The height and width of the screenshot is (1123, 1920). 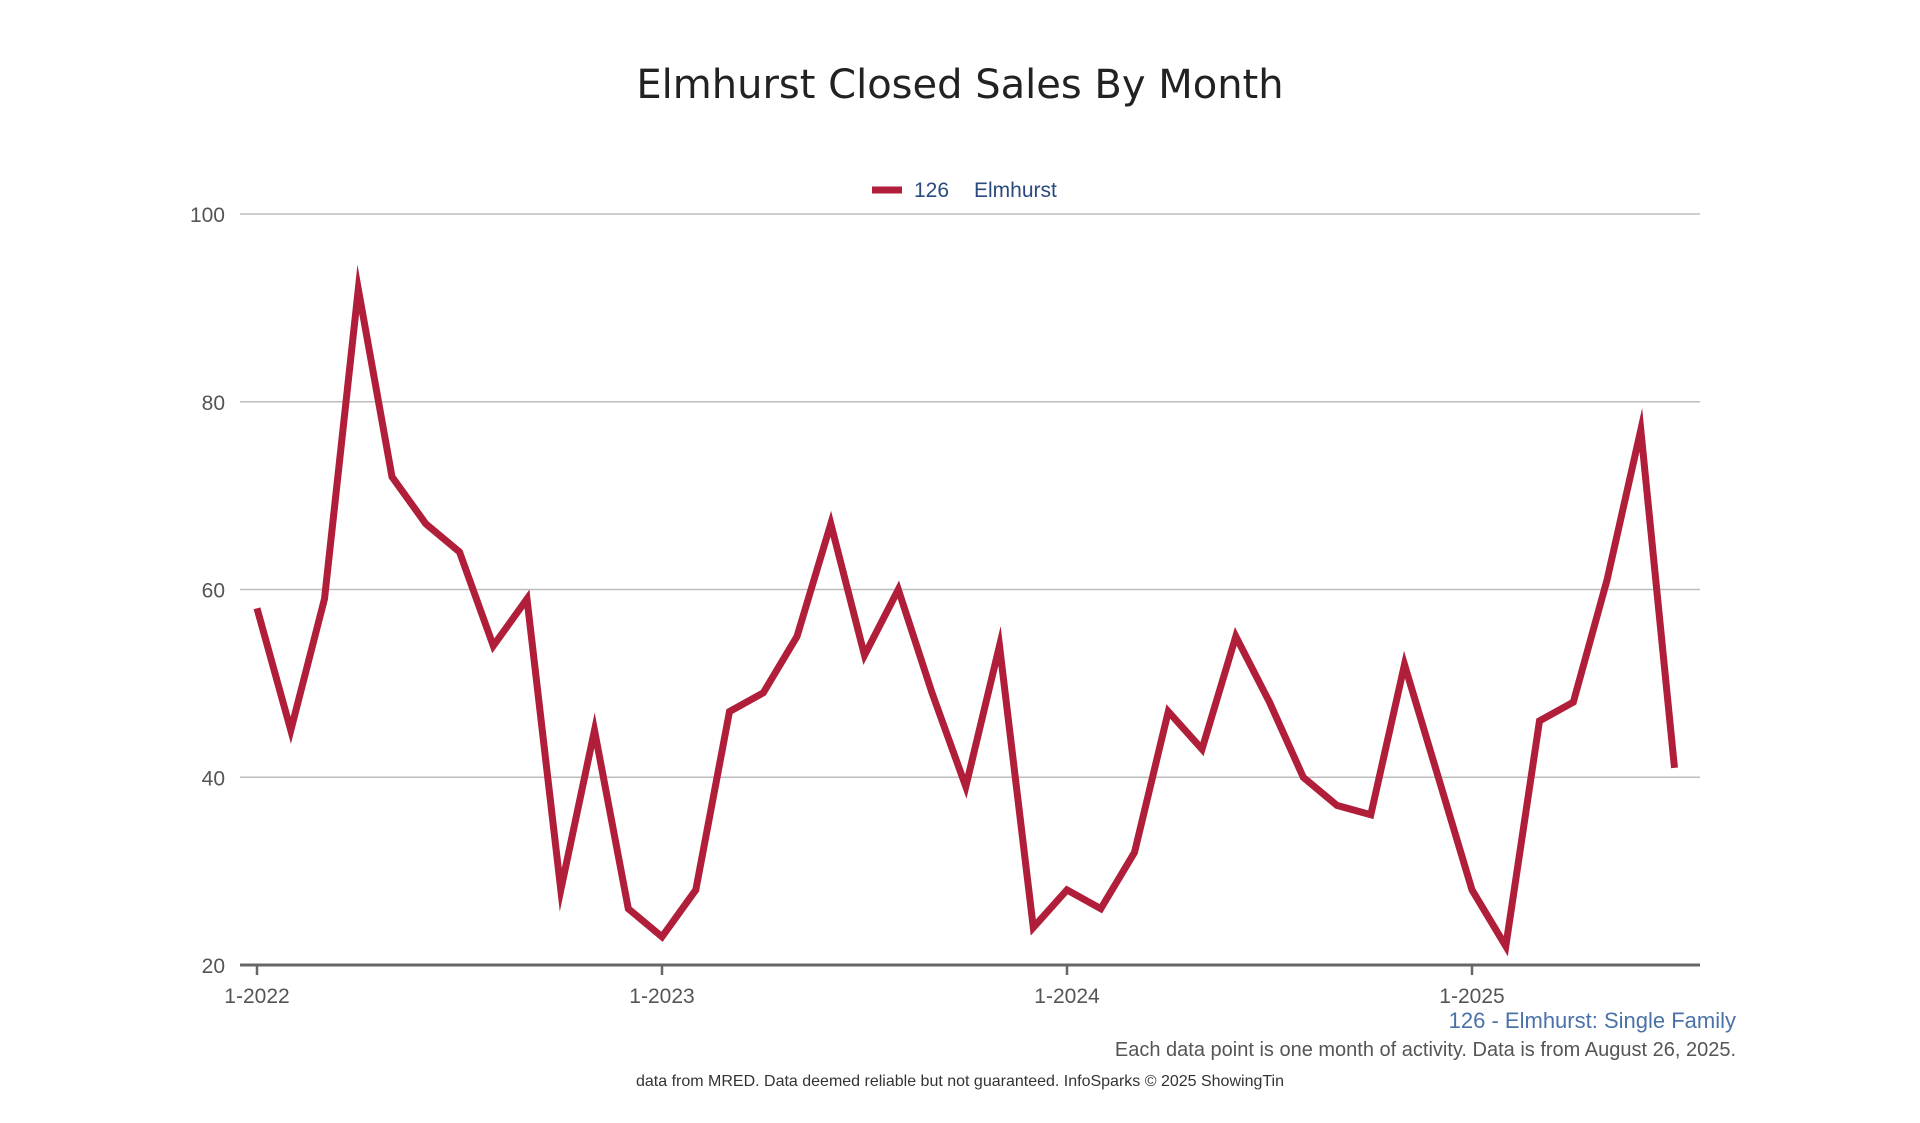 What do you see at coordinates (1015, 190) in the screenshot?
I see `legend-label: Elmhurst` at bounding box center [1015, 190].